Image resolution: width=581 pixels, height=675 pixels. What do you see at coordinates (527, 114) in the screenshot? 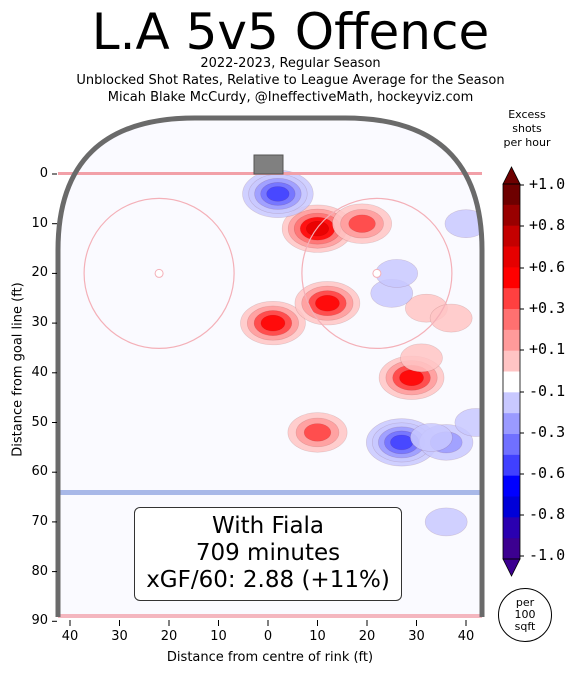
I see `colorbar-title-line: Excess` at bounding box center [527, 114].